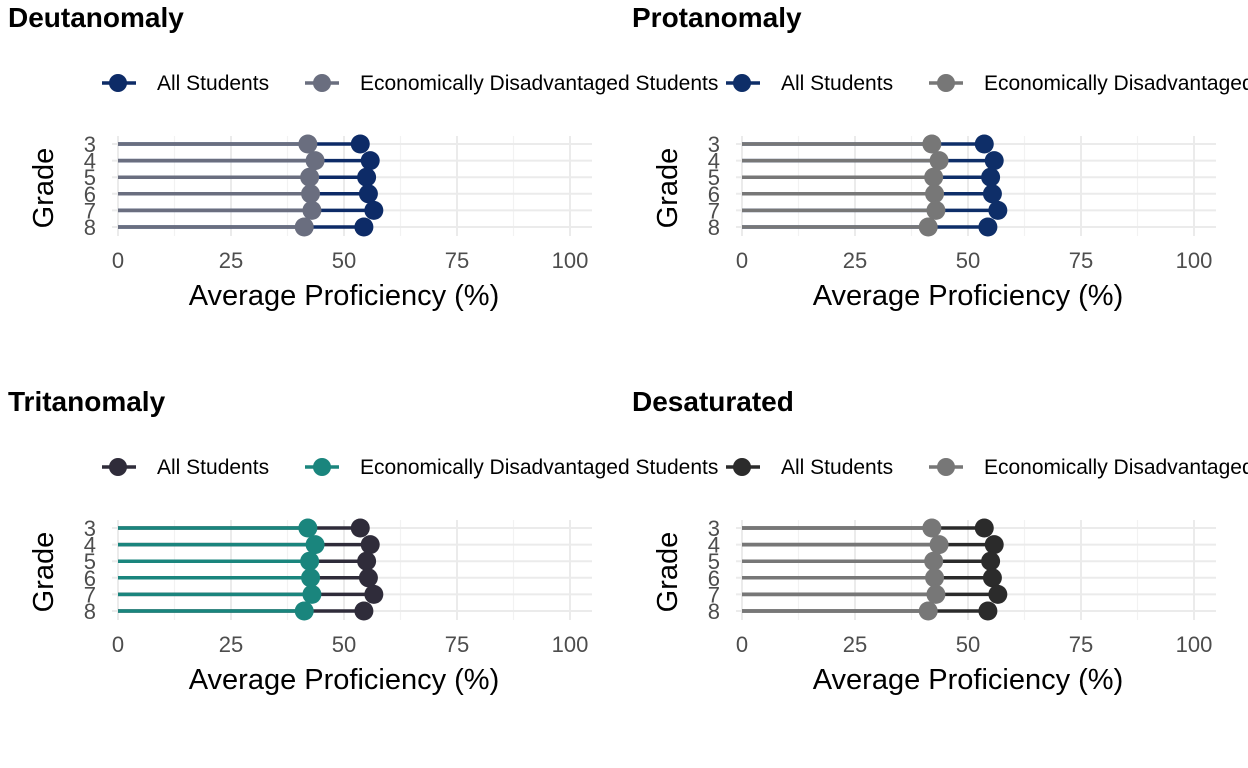 The height and width of the screenshot is (768, 1248). What do you see at coordinates (717, 17) in the screenshot?
I see `chart-title: Protanomaly` at bounding box center [717, 17].